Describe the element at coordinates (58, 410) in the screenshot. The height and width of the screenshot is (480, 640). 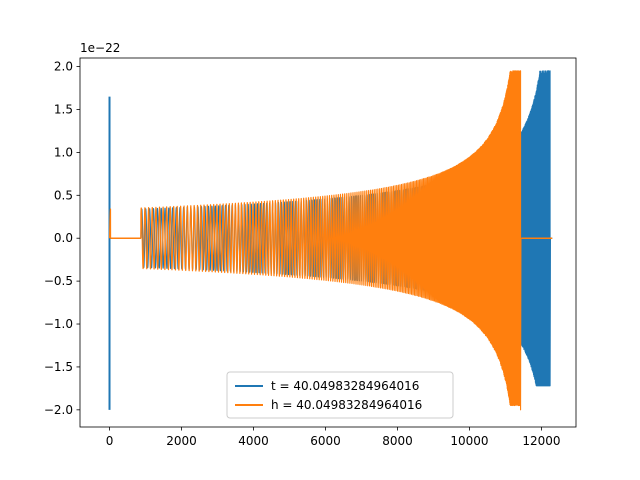
I see `y-tick-label: −2.0` at that location.